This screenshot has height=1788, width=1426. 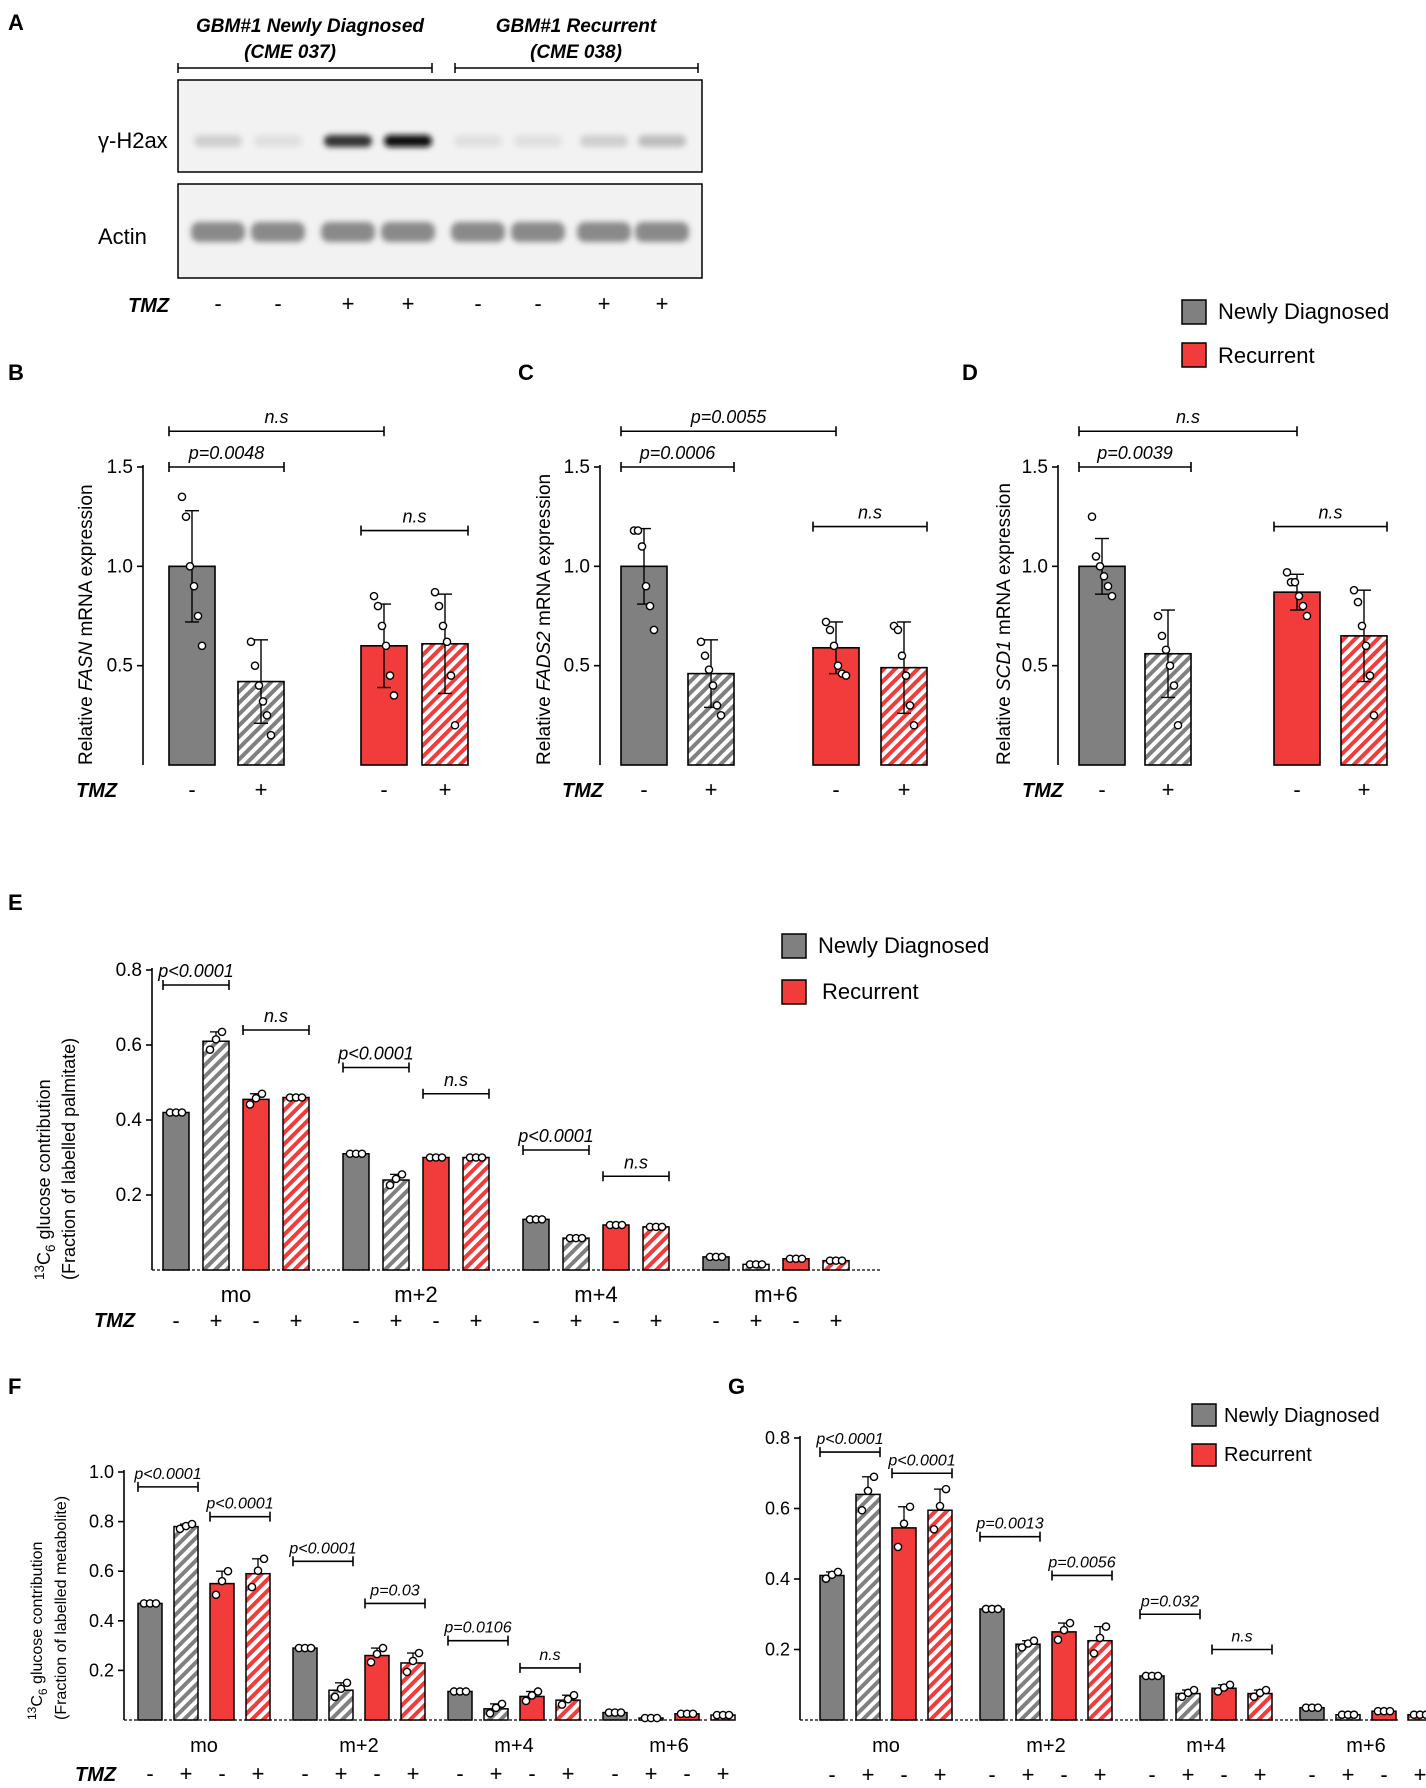 What do you see at coordinates (576, 52) in the screenshot?
I see `group2-subtitle: (CME 038)` at bounding box center [576, 52].